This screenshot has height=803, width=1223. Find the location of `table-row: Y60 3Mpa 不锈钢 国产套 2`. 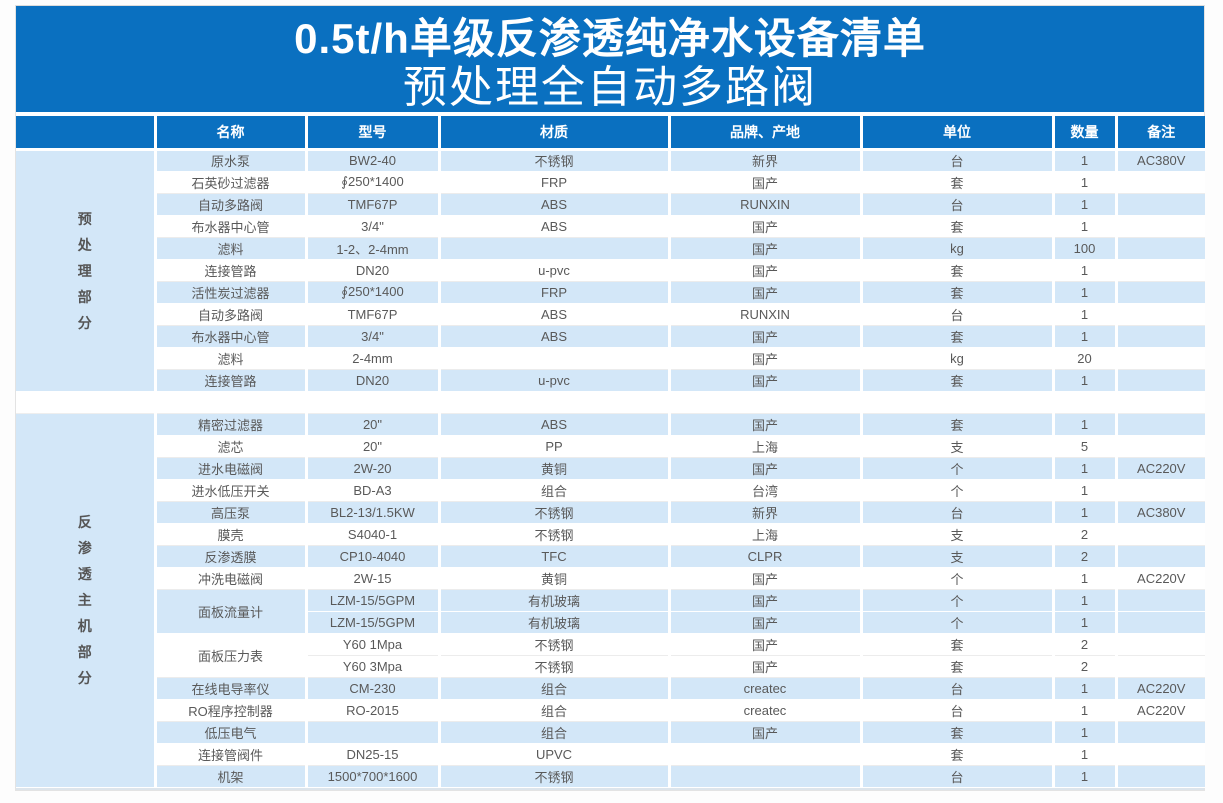

table-row: Y60 3Mpa 不锈钢 国产套 2 is located at coordinates (610, 666).